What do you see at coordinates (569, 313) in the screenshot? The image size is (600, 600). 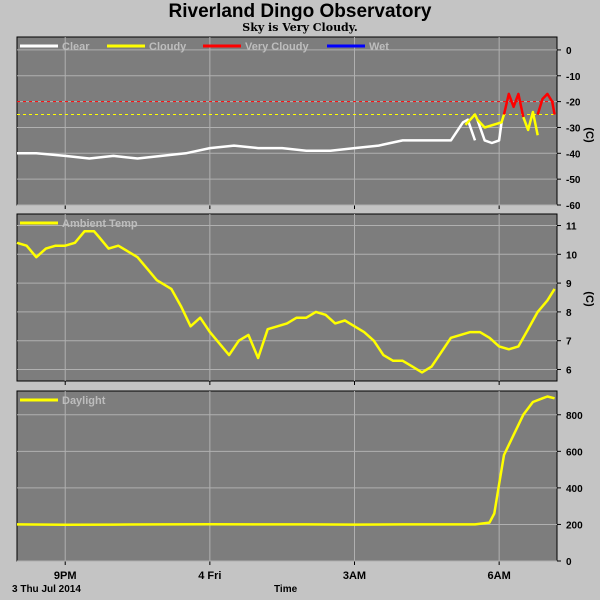 I see `ambient-ytick-label: 8` at bounding box center [569, 313].